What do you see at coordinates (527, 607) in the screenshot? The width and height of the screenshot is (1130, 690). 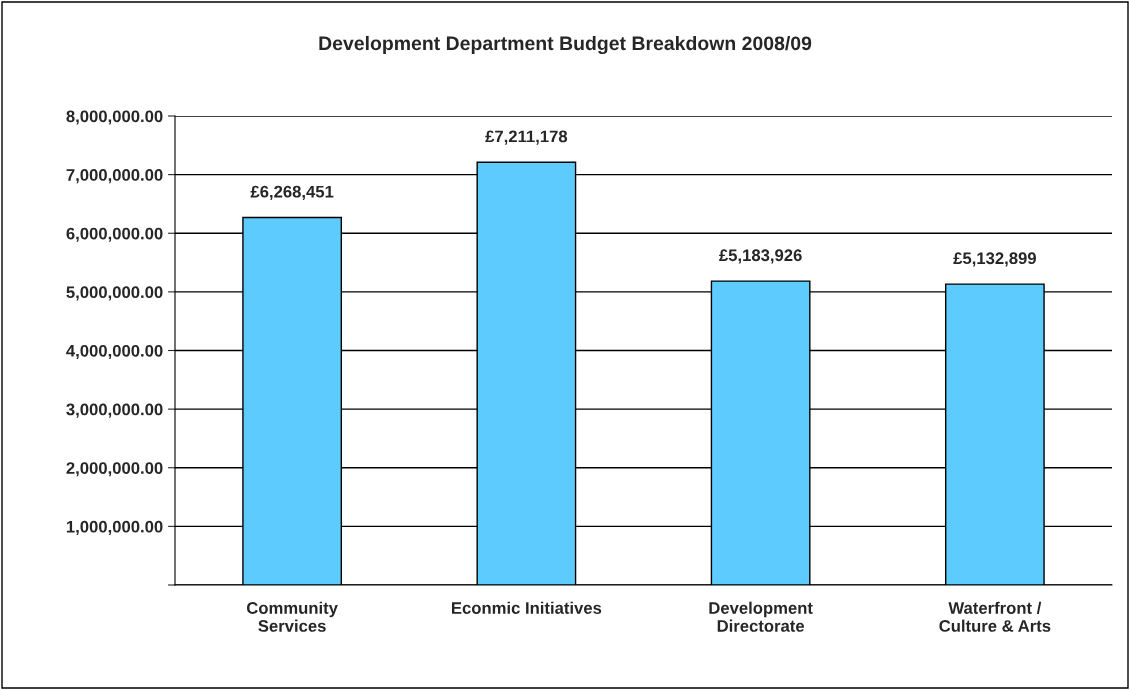 I see `x-tick-label: Econmic Initiatives` at bounding box center [527, 607].